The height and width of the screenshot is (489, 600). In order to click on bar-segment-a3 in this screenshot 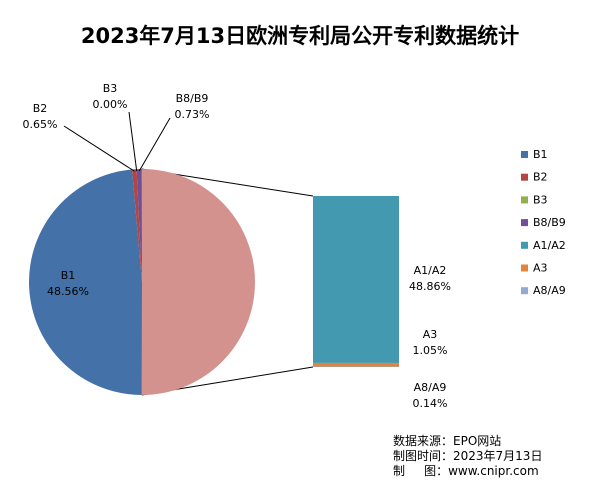, I will do `click(356, 365)`.